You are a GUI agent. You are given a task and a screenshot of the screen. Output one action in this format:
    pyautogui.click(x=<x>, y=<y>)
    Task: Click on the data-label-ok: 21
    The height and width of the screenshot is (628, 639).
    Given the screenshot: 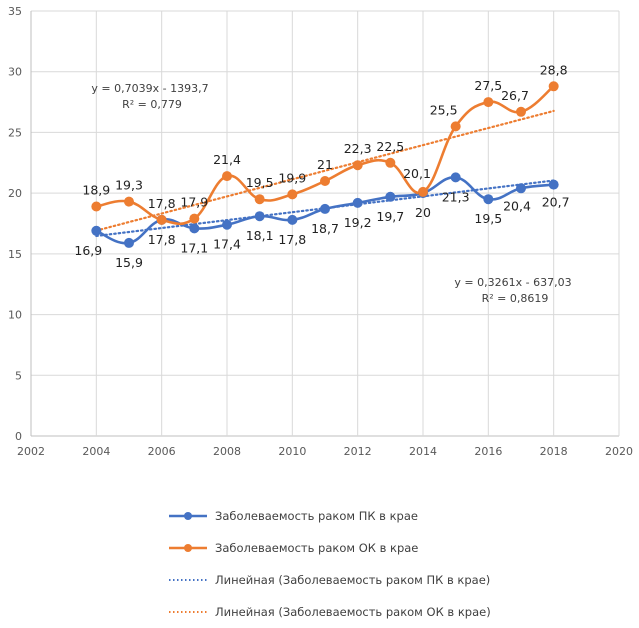 What is the action you would take?
    pyautogui.click(x=325, y=164)
    